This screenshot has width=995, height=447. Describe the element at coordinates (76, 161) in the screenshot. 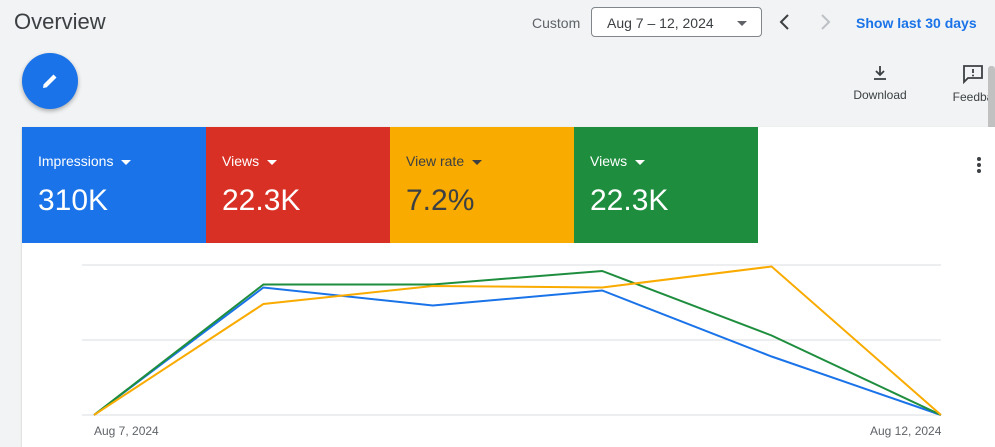

I see `metric-label: Impressions` at that location.